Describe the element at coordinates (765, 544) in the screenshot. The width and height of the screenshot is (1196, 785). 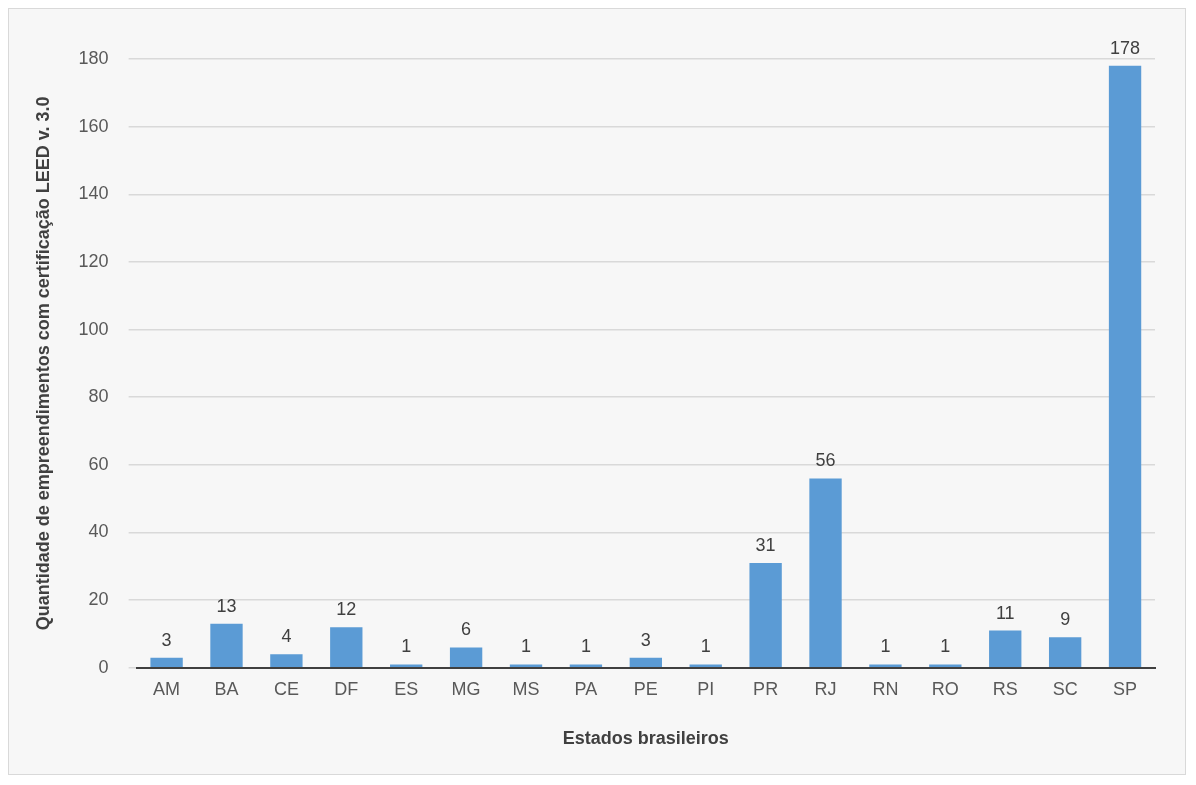
I see `data-label: 31` at that location.